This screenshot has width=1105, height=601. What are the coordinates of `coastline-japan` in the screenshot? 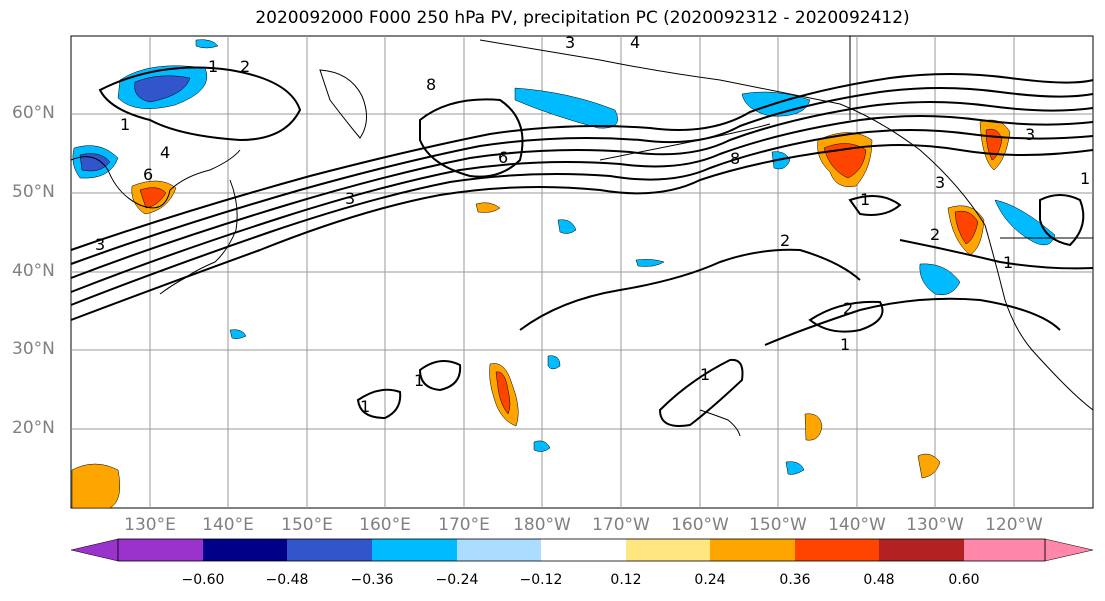 It's located at (198, 237).